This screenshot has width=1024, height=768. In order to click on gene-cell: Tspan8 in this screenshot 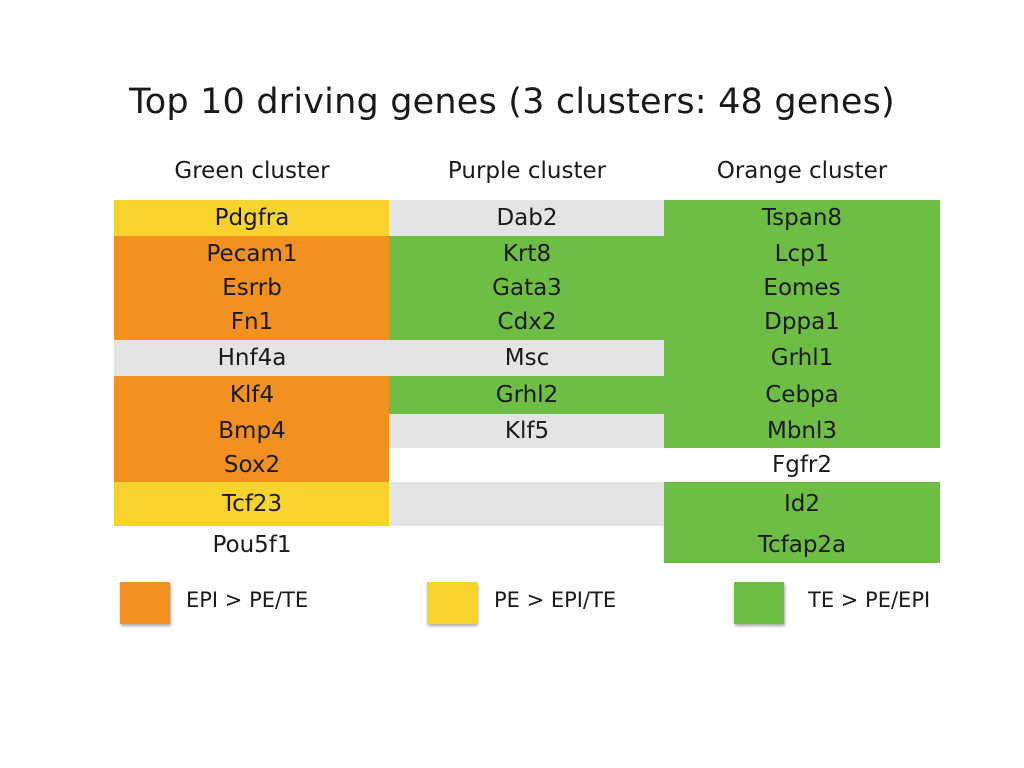, I will do `click(802, 218)`.